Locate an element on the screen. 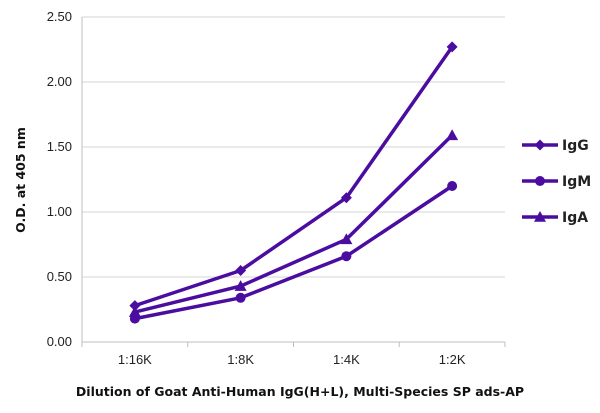  y-tick-label: 1.00 is located at coordinates (59, 211).